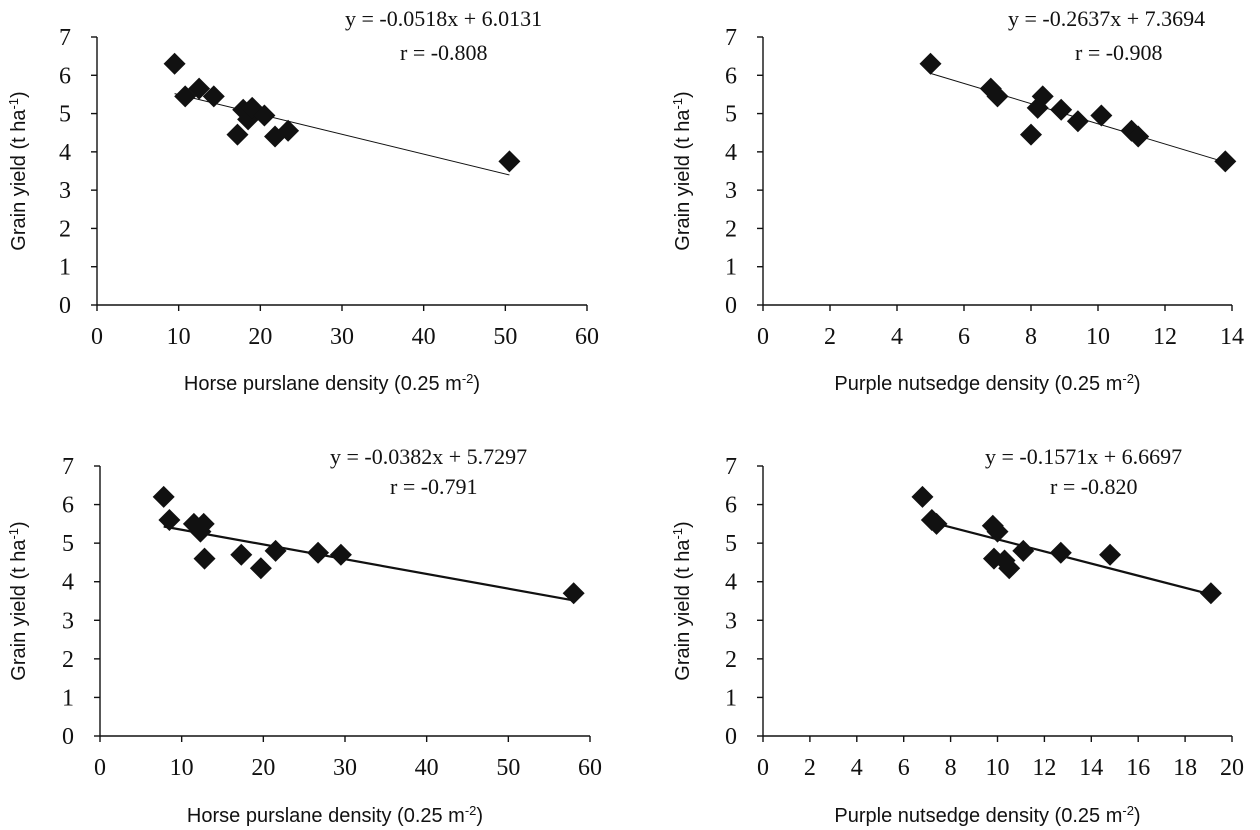 The width and height of the screenshot is (1260, 830). What do you see at coordinates (904, 768) in the screenshot?
I see `x-tick-label: 6` at bounding box center [904, 768].